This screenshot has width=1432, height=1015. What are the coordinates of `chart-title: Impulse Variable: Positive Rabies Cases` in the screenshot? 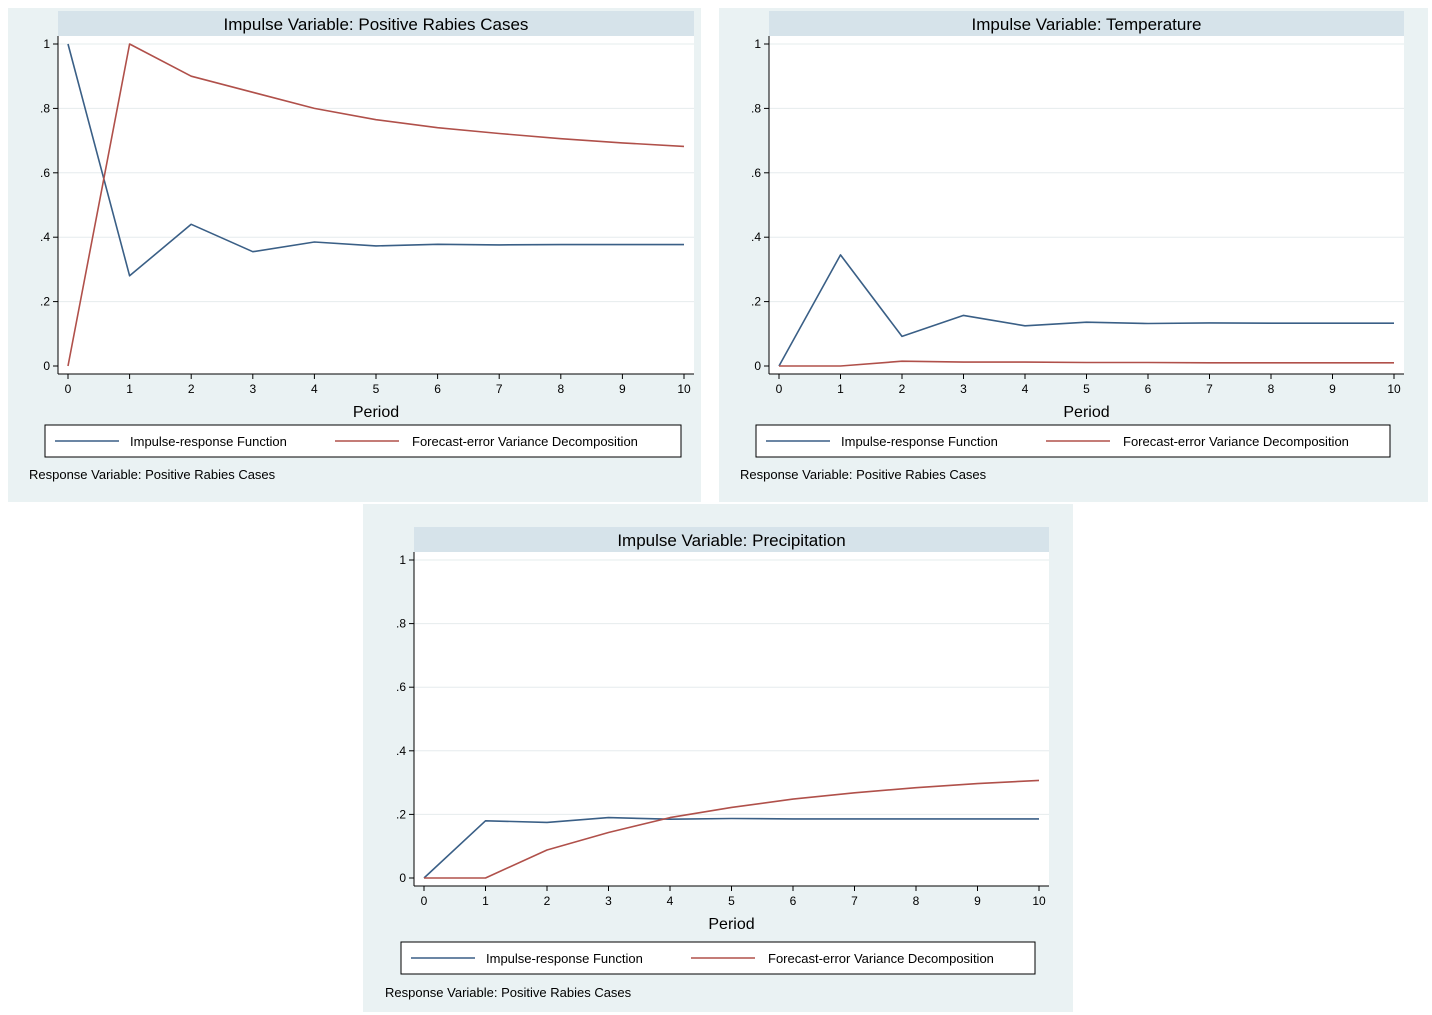 It's located at (376, 24).